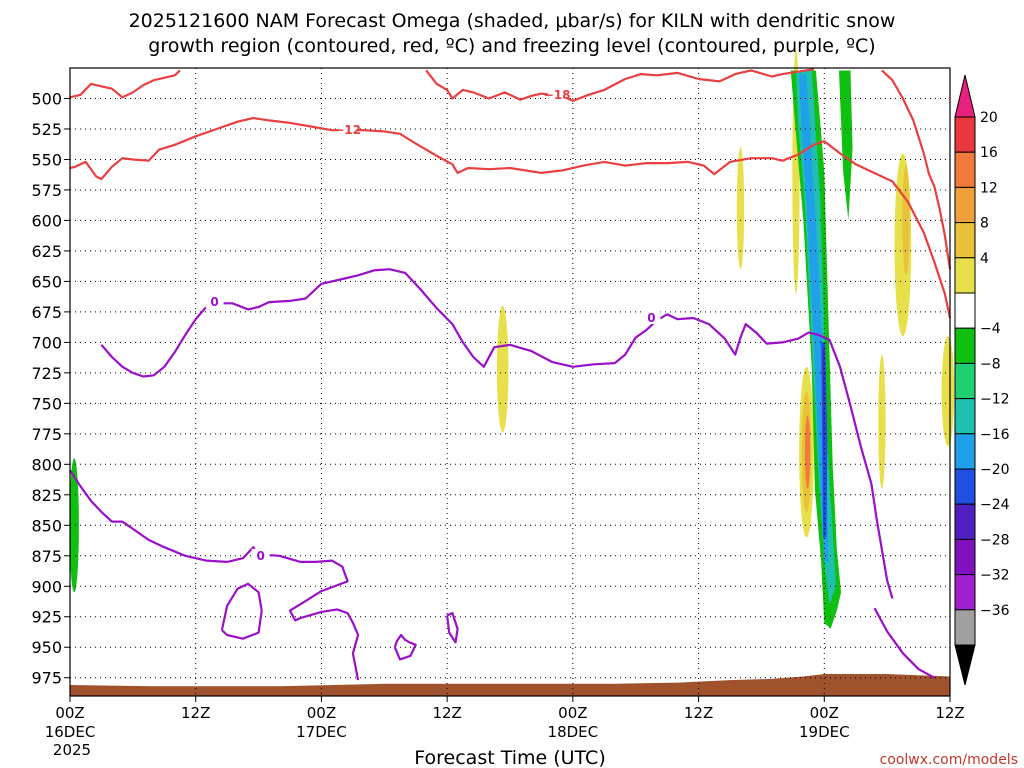  Describe the element at coordinates (46, 434) in the screenshot. I see `y-tick-label: 775` at that location.